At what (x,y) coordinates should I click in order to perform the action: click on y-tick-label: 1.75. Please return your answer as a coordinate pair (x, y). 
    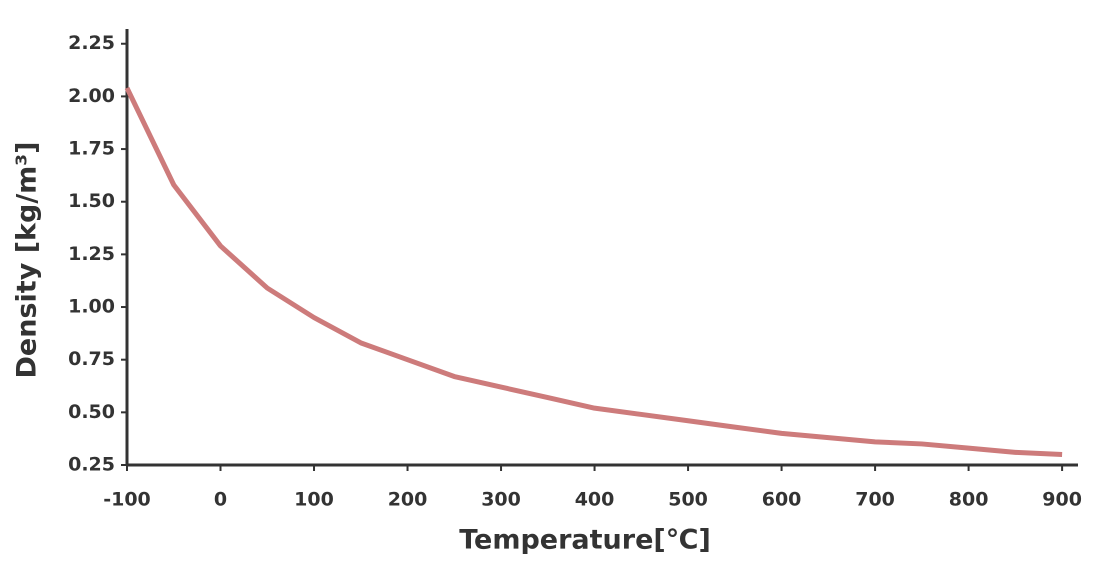
    Looking at the image, I should click on (91, 149).